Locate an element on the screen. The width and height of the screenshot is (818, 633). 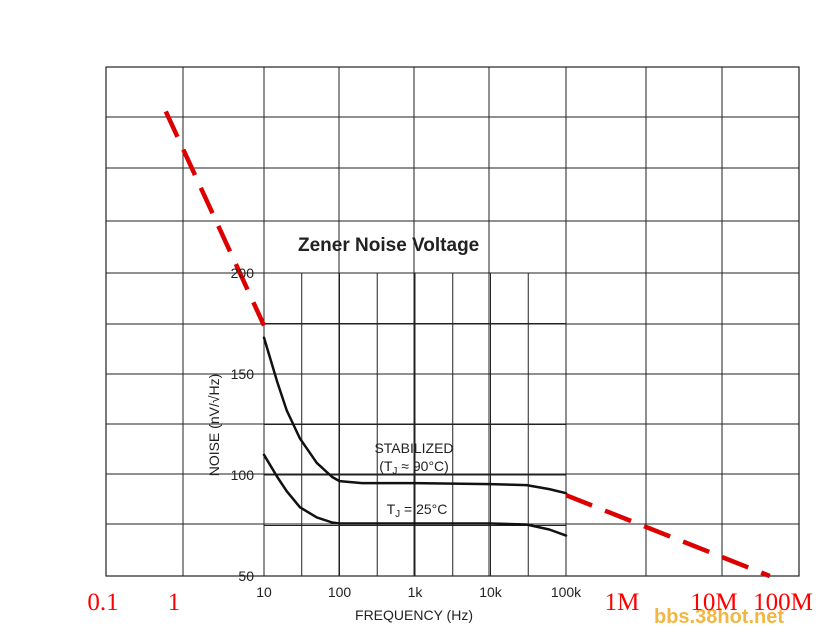
y-tick-label: 200 is located at coordinates (243, 273).